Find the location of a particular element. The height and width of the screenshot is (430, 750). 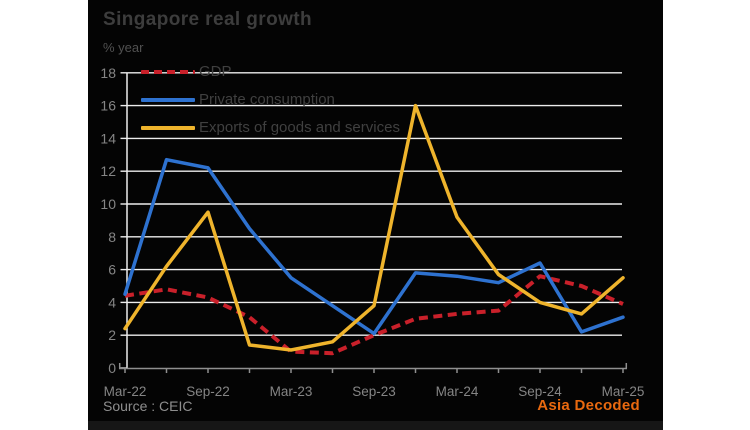

exports-line-swatch is located at coordinates (168, 128).